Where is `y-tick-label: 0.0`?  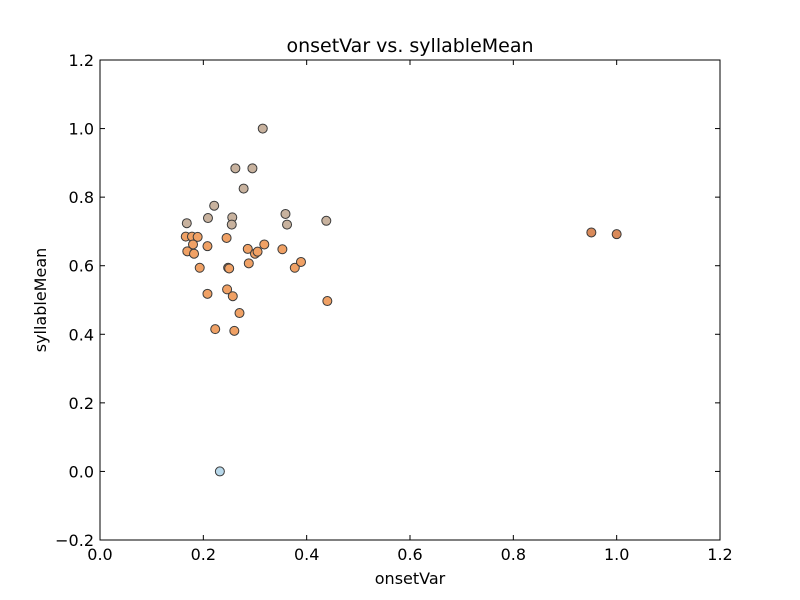
y-tick-label: 0.0 is located at coordinates (81, 471).